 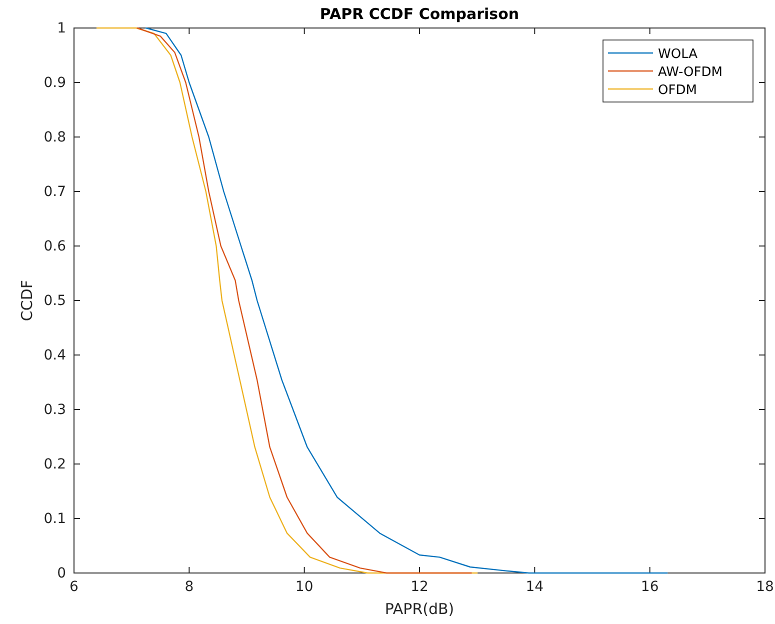 What do you see at coordinates (189, 586) in the screenshot?
I see `x-tick-label: 8` at bounding box center [189, 586].